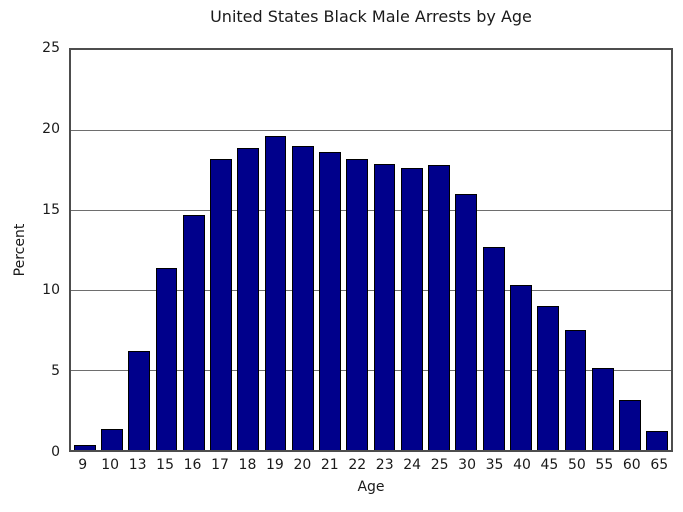 This screenshot has height=512, width=683. What do you see at coordinates (329, 465) in the screenshot?
I see `xtick-label-21: 21` at bounding box center [329, 465].